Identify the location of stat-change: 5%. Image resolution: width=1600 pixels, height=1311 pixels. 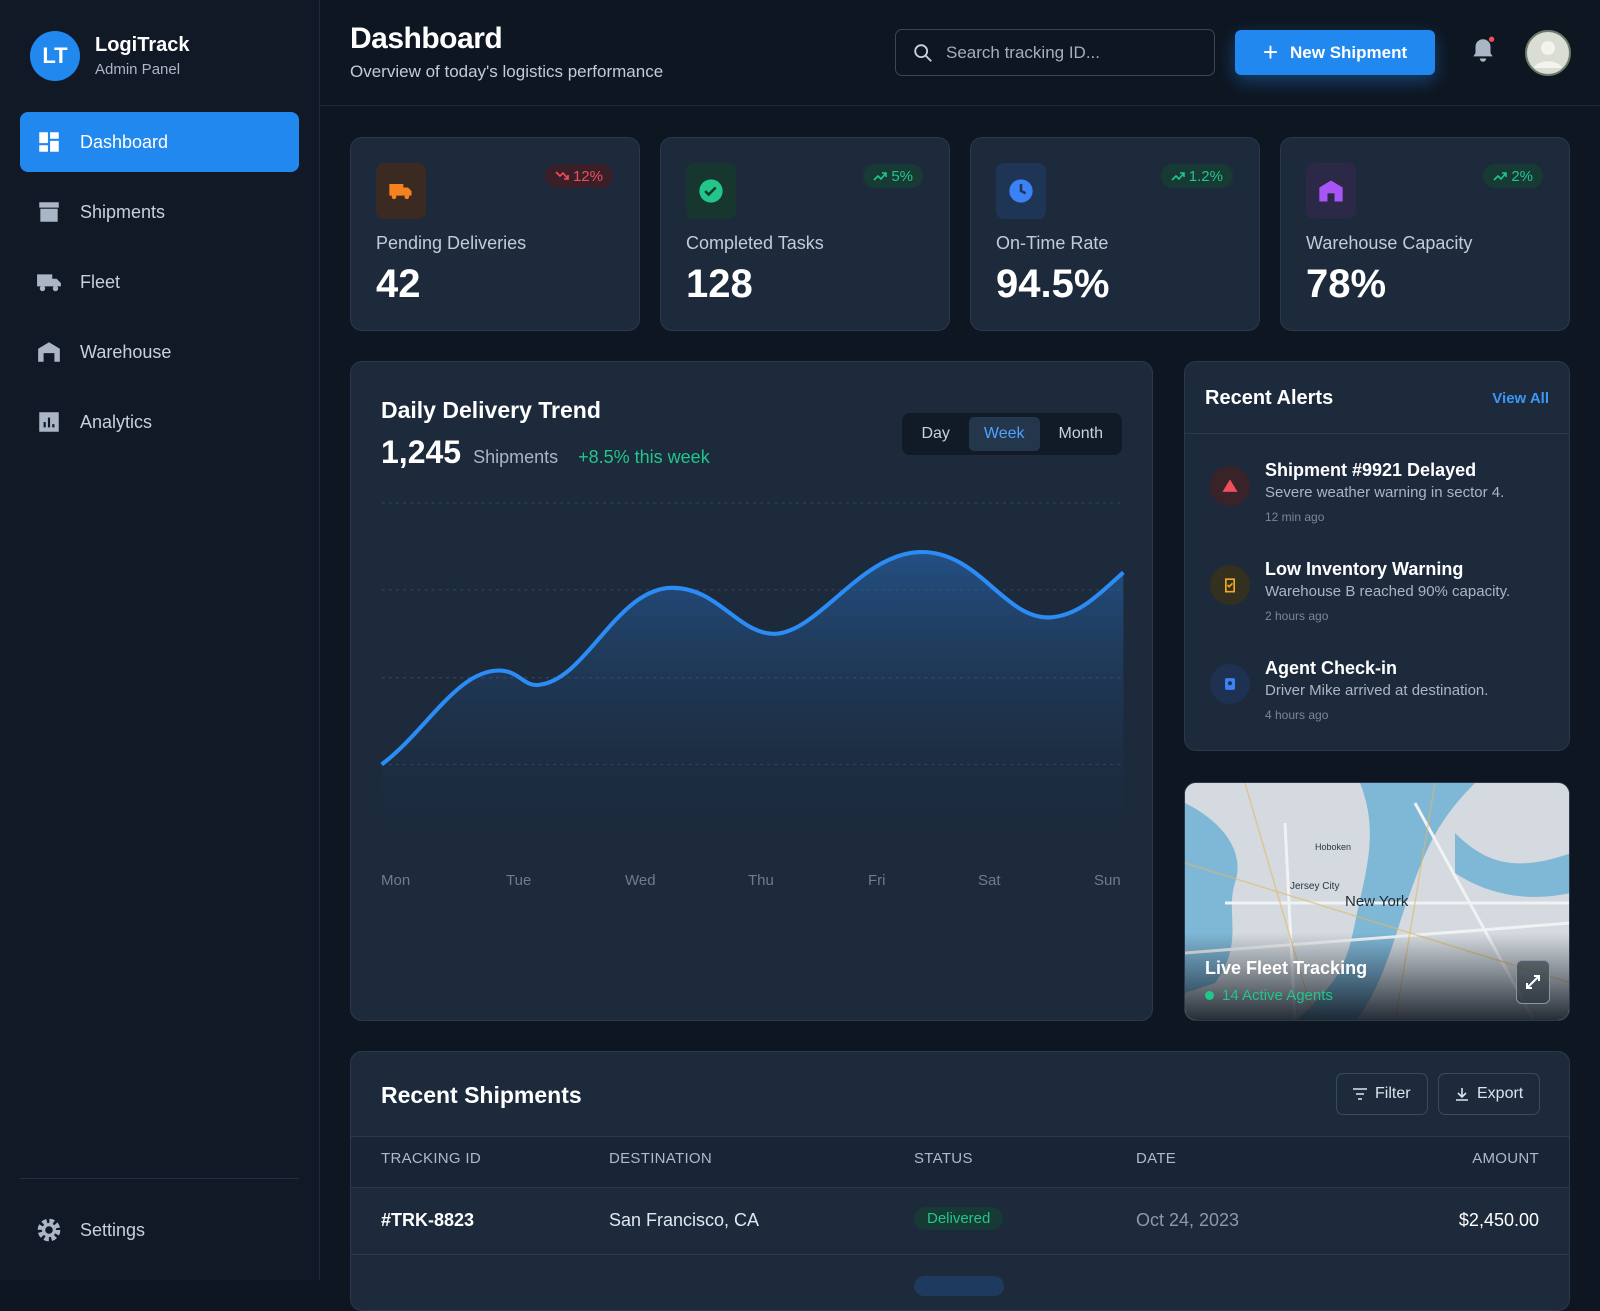
(893, 176).